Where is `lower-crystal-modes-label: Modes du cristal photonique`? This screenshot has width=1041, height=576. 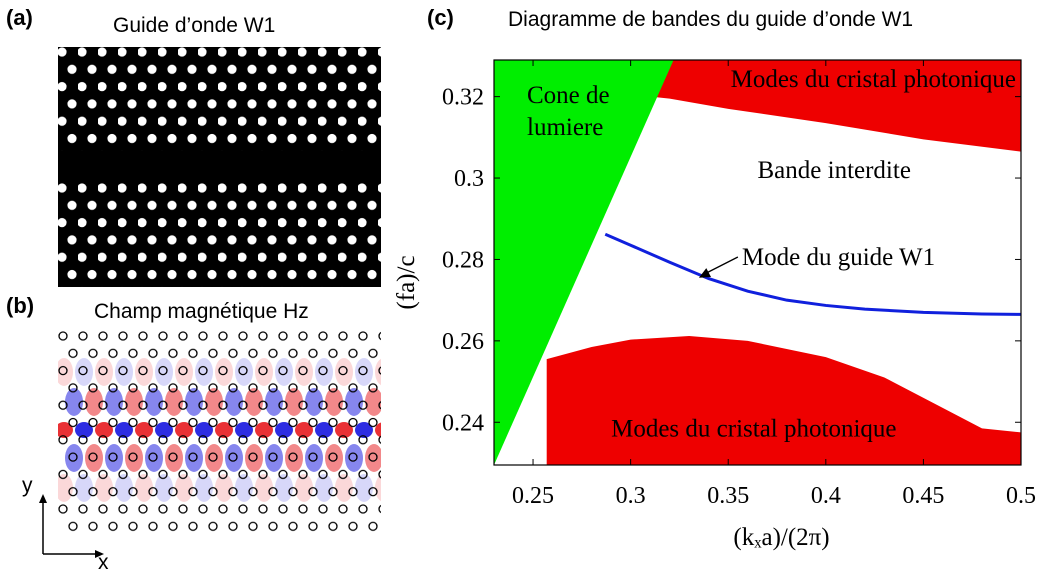 lower-crystal-modes-label: Modes du cristal photonique is located at coordinates (753, 429).